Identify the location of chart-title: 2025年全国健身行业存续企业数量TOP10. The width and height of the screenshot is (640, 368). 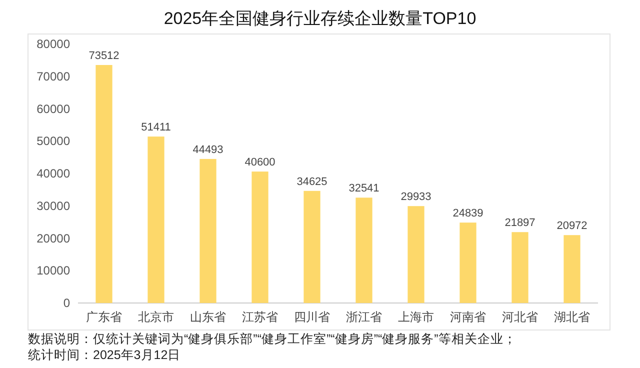
(320, 18).